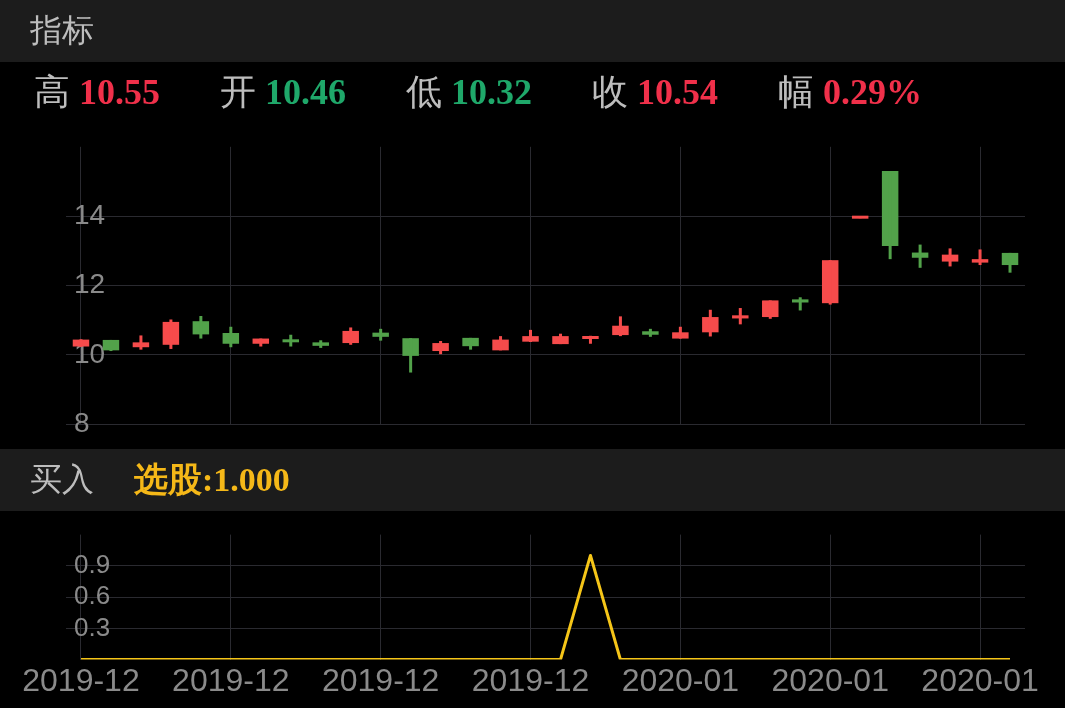  Describe the element at coordinates (92, 595) in the screenshot. I see `y-tick-label: 0.6` at that location.